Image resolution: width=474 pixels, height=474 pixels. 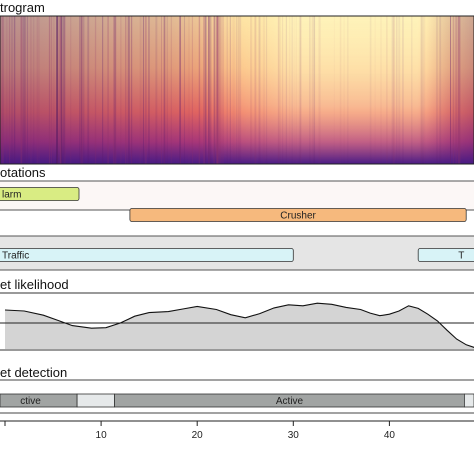 What do you see at coordinates (461, 256) in the screenshot?
I see `annotation-event-label: T` at bounding box center [461, 256].